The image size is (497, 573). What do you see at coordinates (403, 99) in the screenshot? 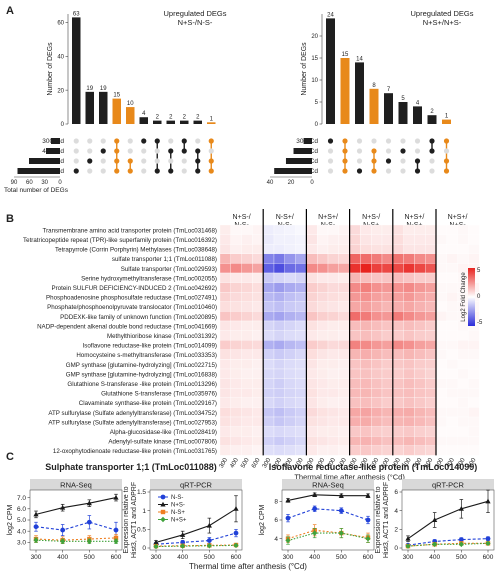
I see `bar-value-label: 5` at bounding box center [403, 99].